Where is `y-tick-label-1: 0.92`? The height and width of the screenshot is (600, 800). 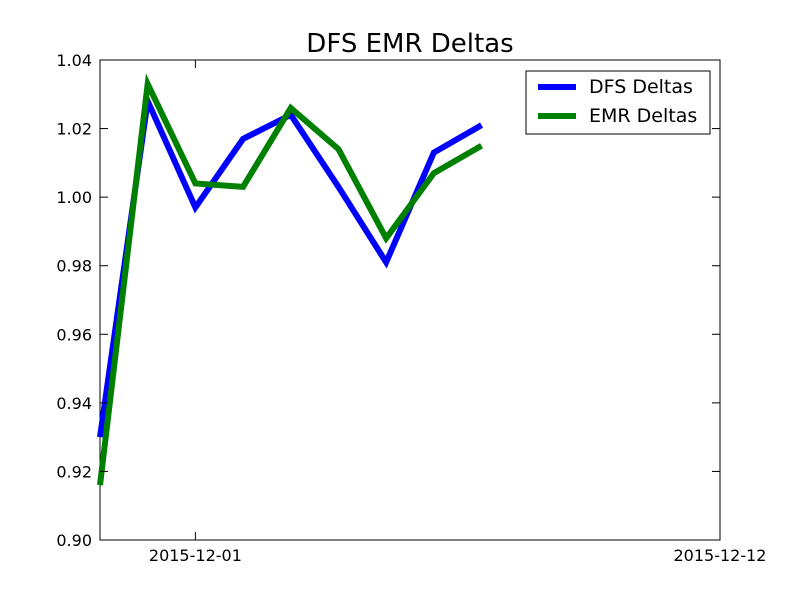 y-tick-label-1: 0.92 is located at coordinates (74, 471).